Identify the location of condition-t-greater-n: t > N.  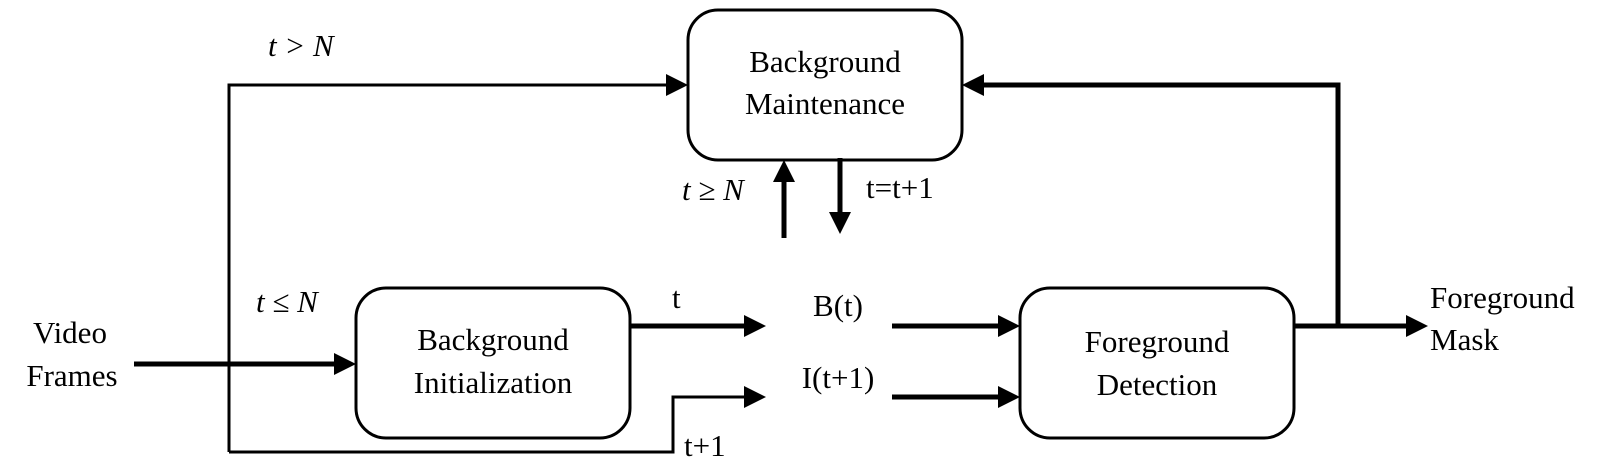
(302, 45).